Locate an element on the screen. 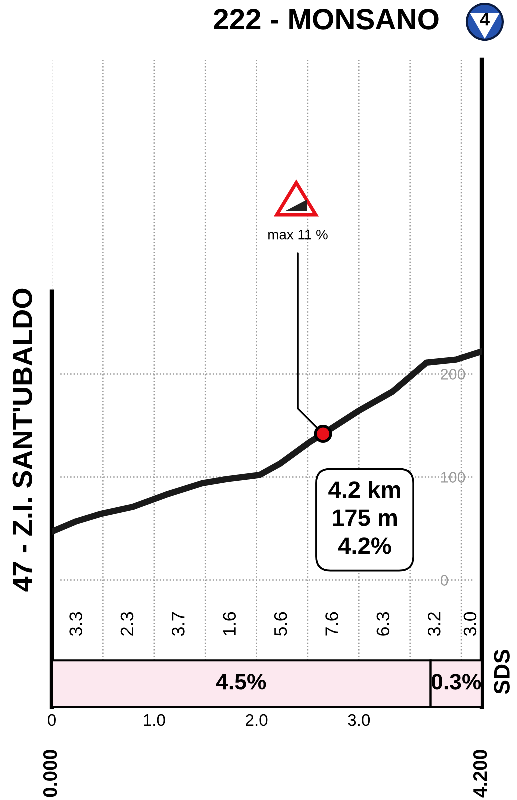 This screenshot has height=800, width=517. annotation: 3.2 is located at coordinates (434, 624).